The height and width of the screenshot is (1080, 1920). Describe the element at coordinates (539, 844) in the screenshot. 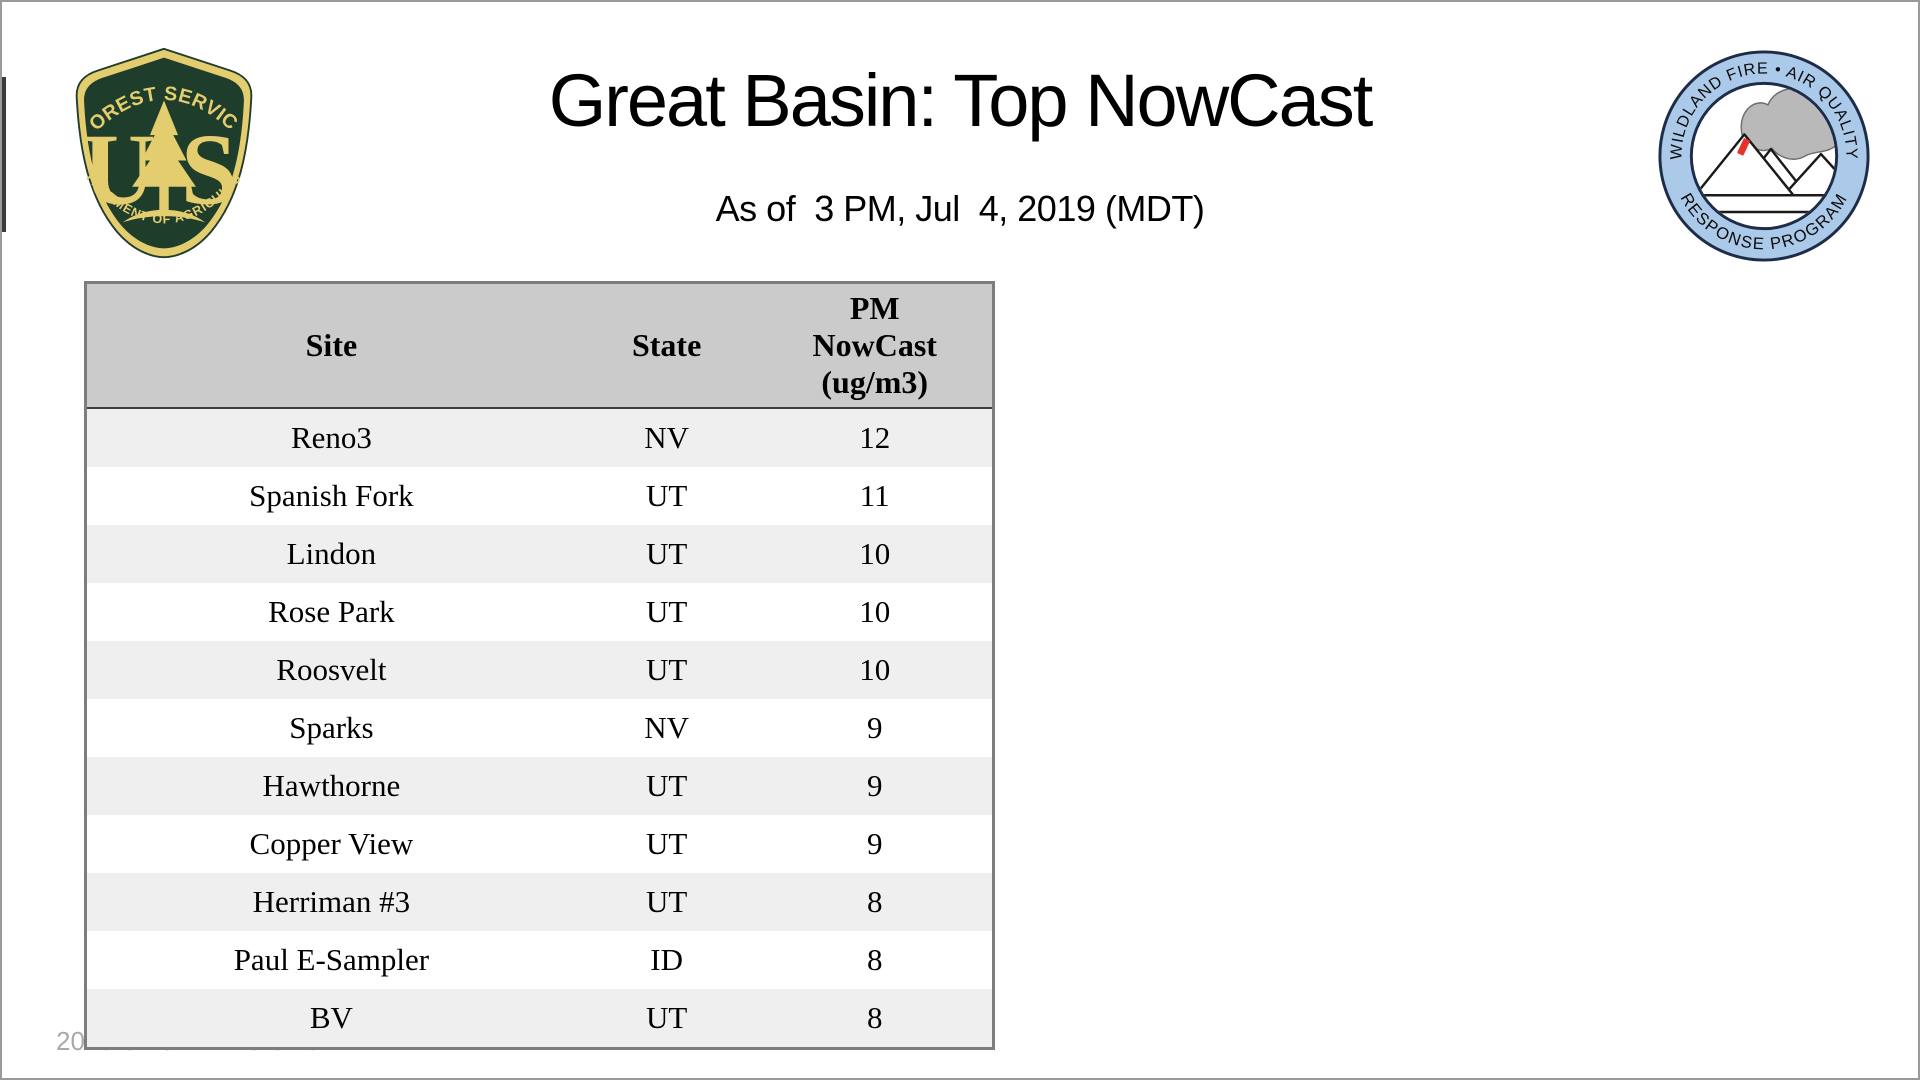

I see `table-row: Copper View UT 9` at that location.